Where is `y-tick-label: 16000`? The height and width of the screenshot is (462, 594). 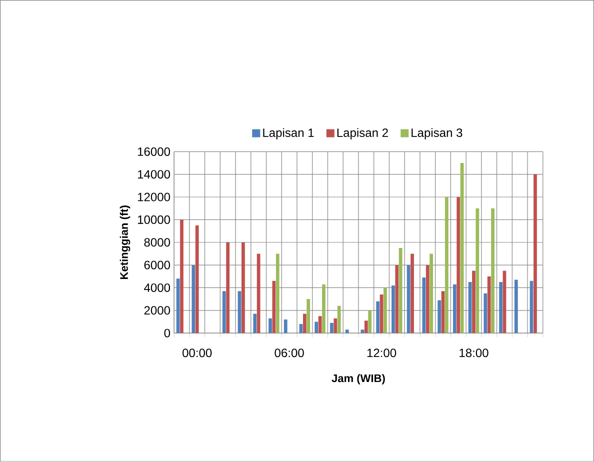 y-tick-label: 16000 is located at coordinates (154, 152).